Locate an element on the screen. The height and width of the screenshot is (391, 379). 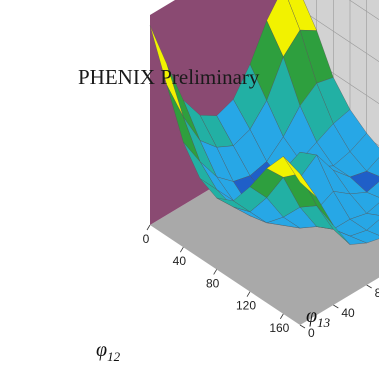
y-tick-label: 80 is located at coordinates (377, 293).